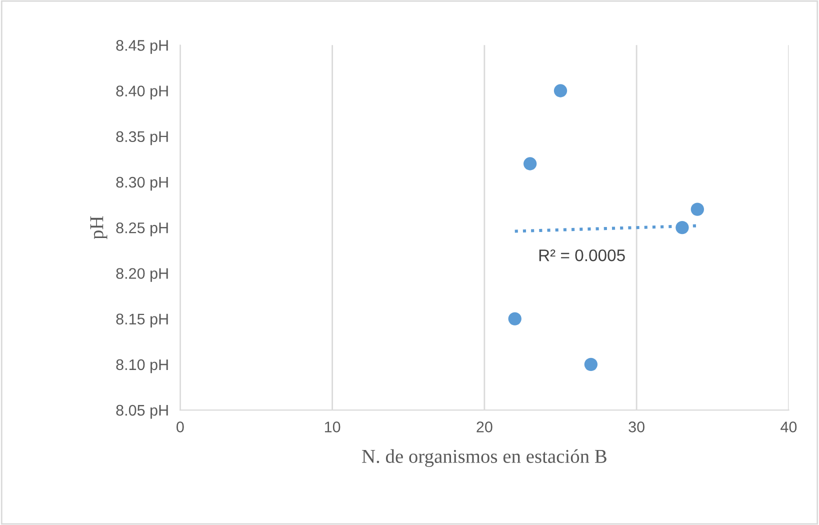  What do you see at coordinates (142, 183) in the screenshot?
I see `y-tick-label: 8.30 pH` at bounding box center [142, 183].